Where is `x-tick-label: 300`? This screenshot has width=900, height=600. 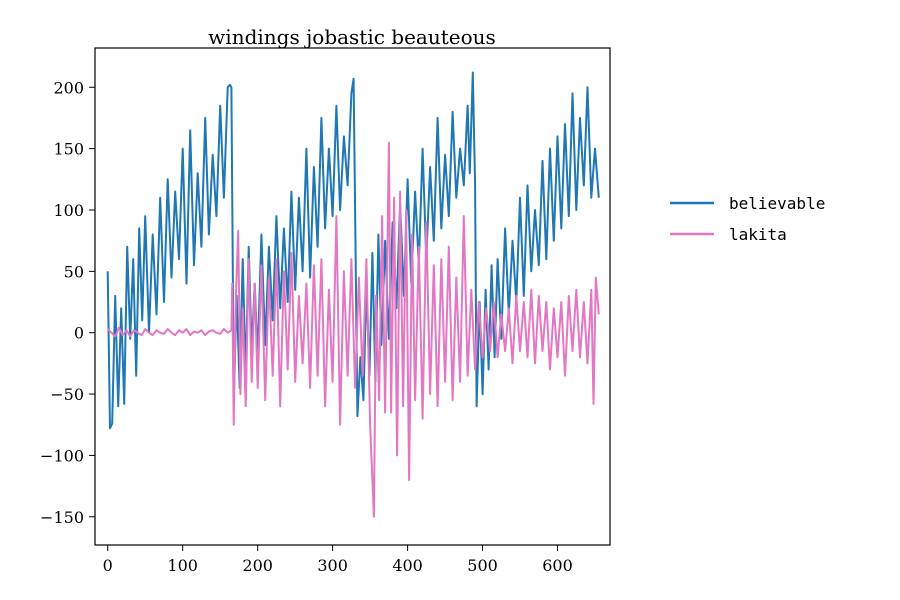
x-tick-label: 300 is located at coordinates (332, 565).